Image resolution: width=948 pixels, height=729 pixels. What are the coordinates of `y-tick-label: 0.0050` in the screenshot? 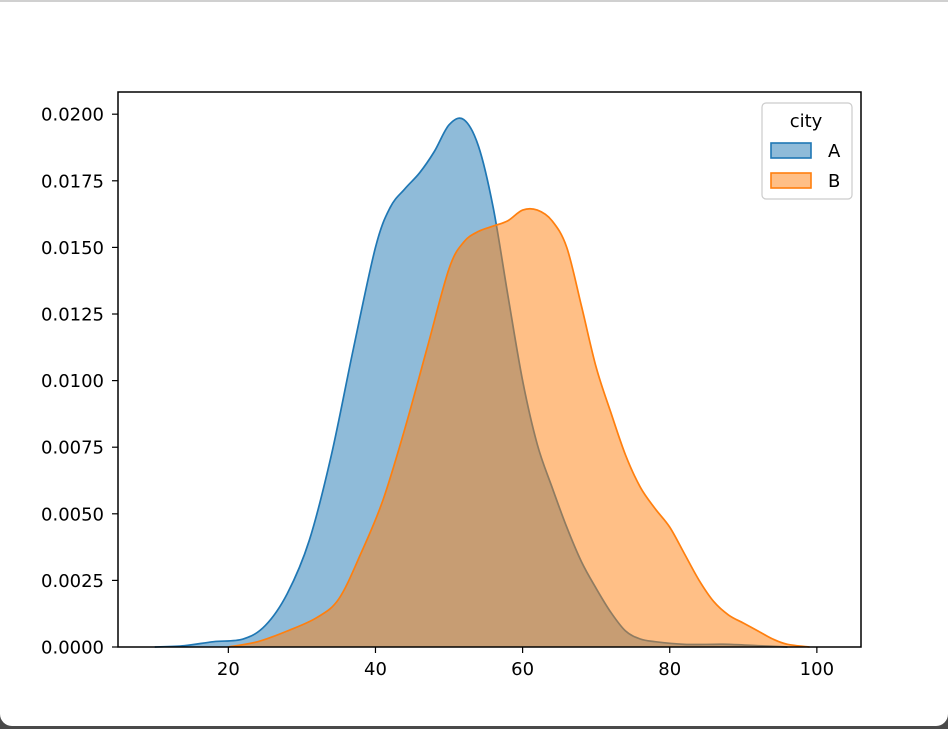 It's located at (72, 514).